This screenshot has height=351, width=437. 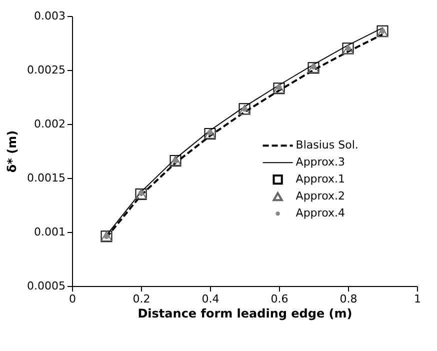 I want to click on x-tick-label: 0.2, so click(x=141, y=299).